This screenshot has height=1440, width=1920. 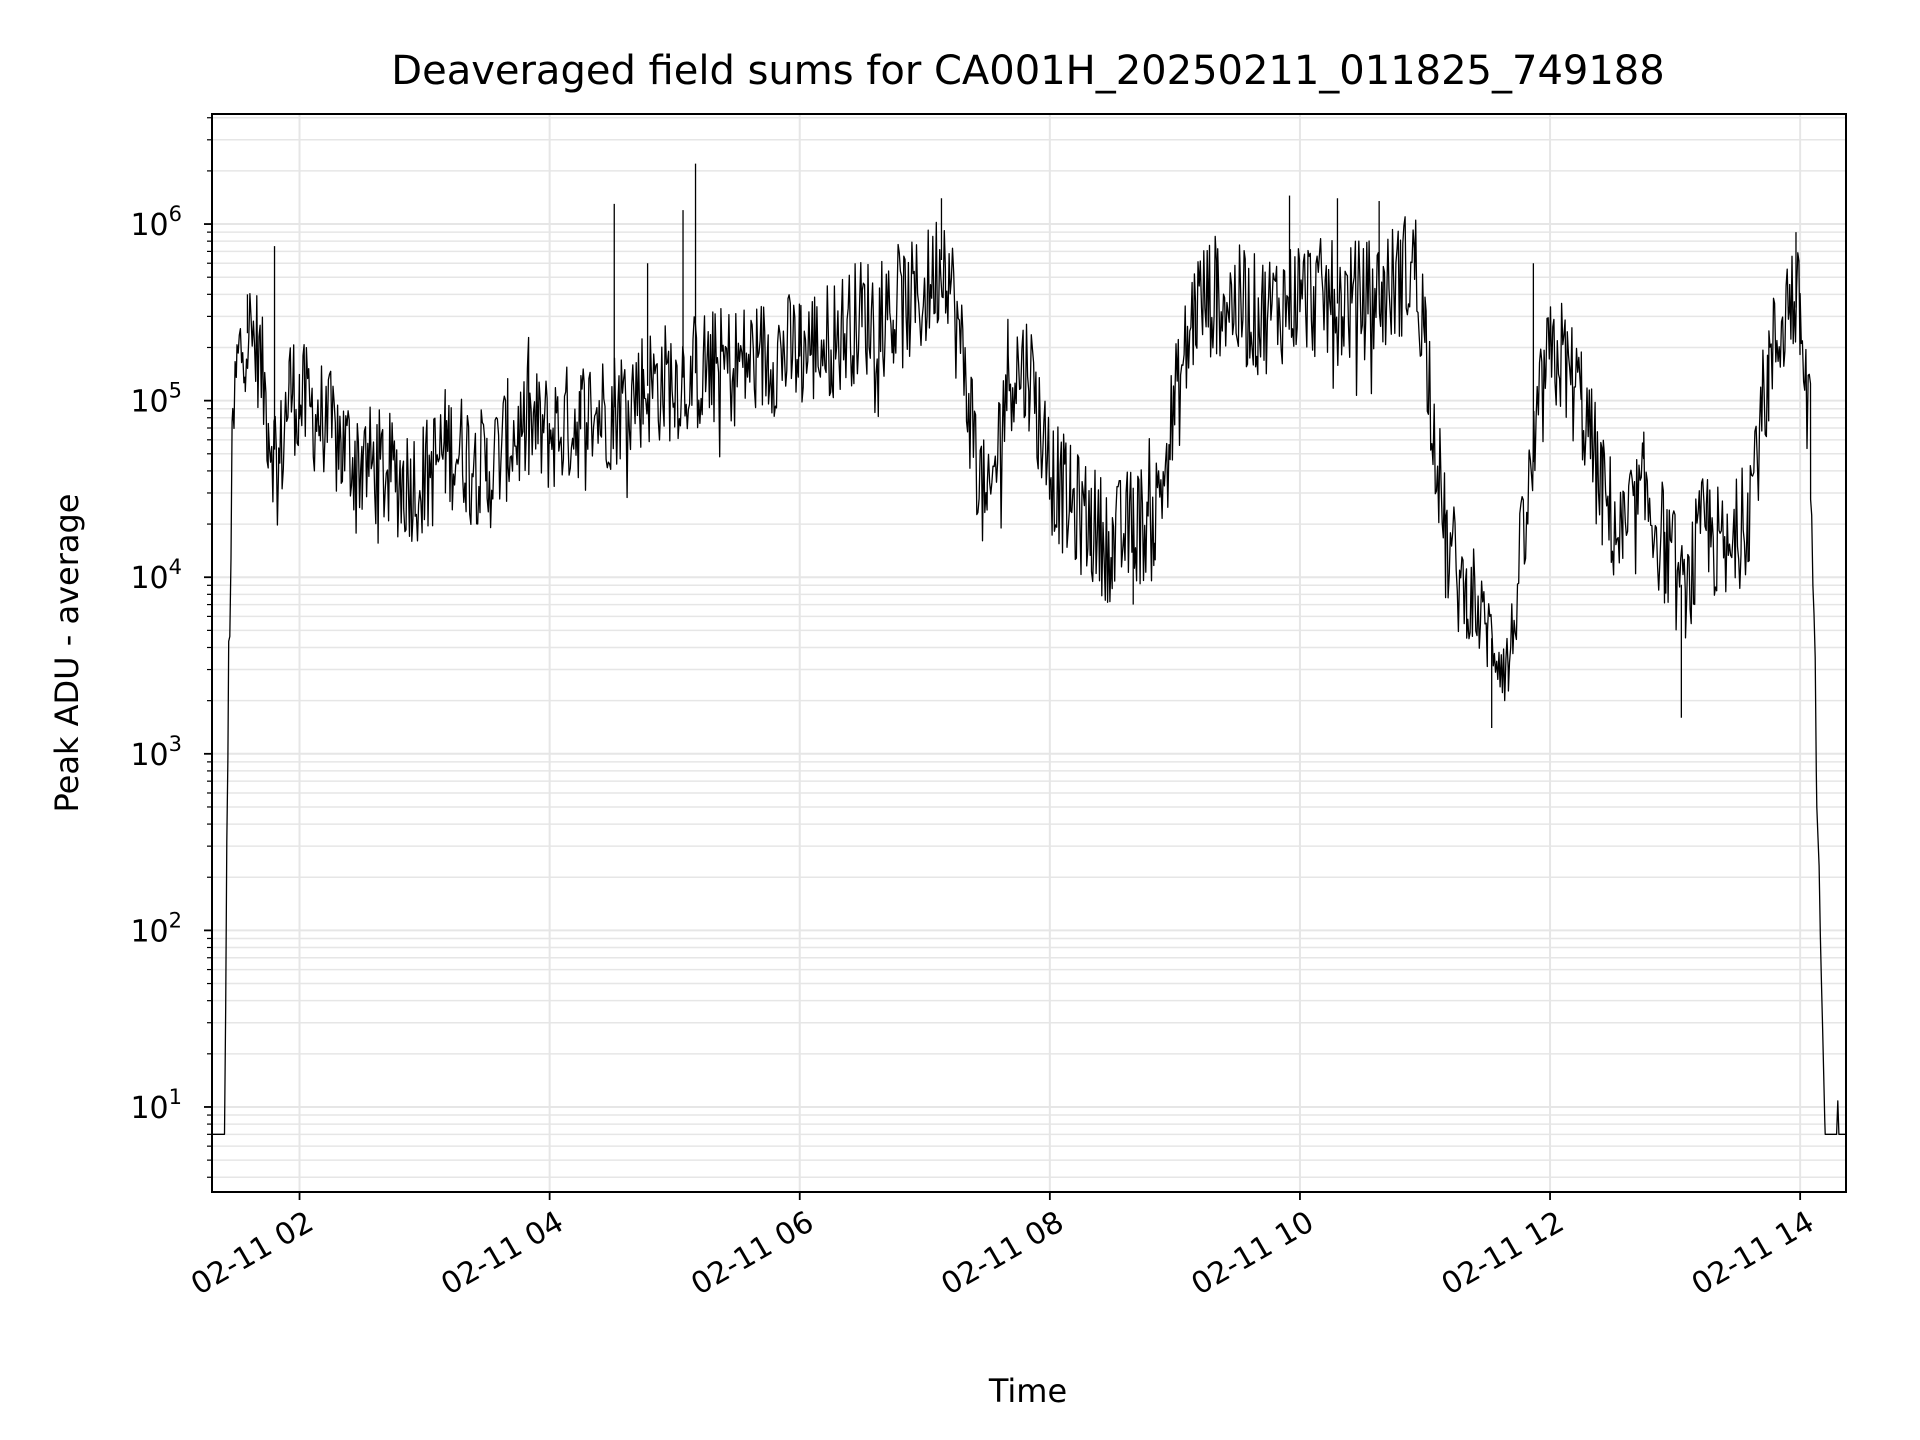 What do you see at coordinates (752, 1254) in the screenshot?
I see `x-tick-label: 02-11 06` at bounding box center [752, 1254].